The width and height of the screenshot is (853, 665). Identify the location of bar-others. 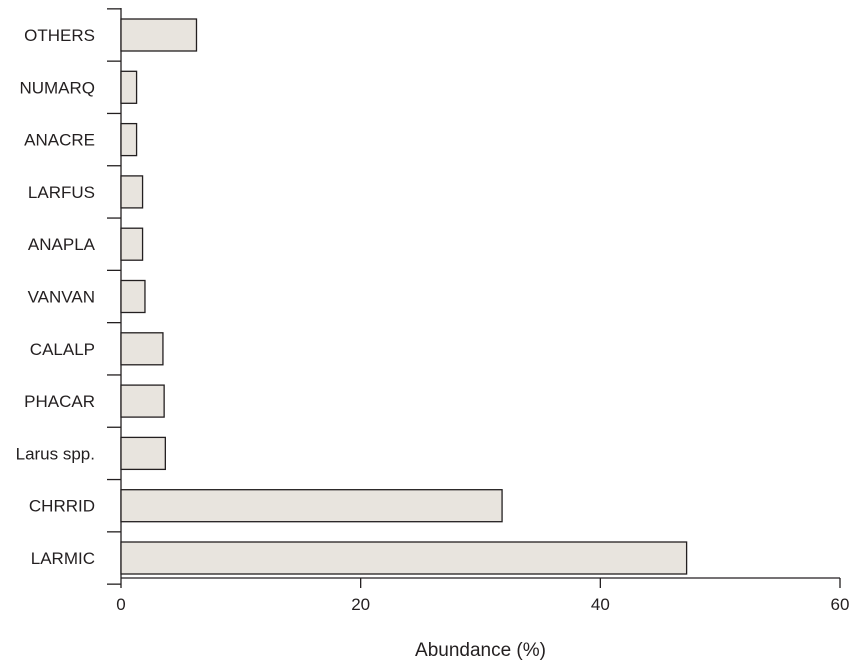
(159, 35).